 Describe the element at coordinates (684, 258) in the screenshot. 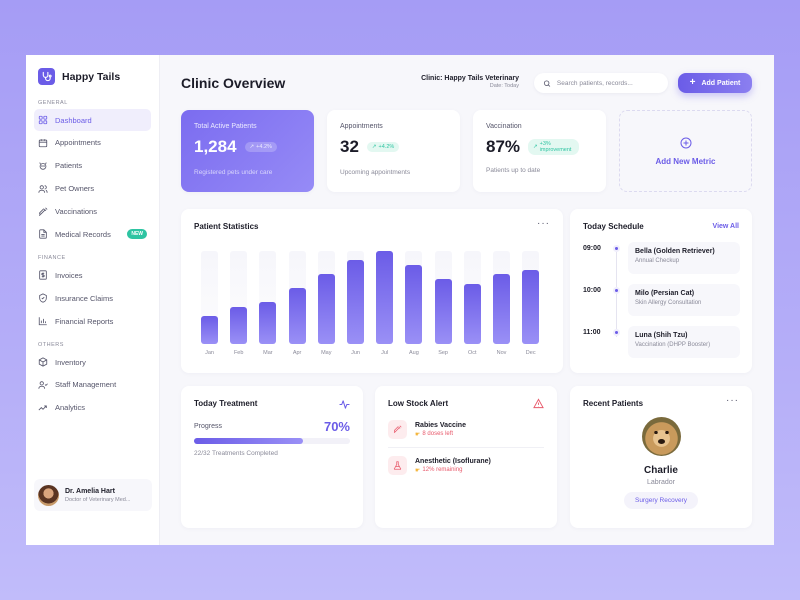

I see `schedule-appointment: Bella (Golden Retriever) Annual Checkup` at that location.